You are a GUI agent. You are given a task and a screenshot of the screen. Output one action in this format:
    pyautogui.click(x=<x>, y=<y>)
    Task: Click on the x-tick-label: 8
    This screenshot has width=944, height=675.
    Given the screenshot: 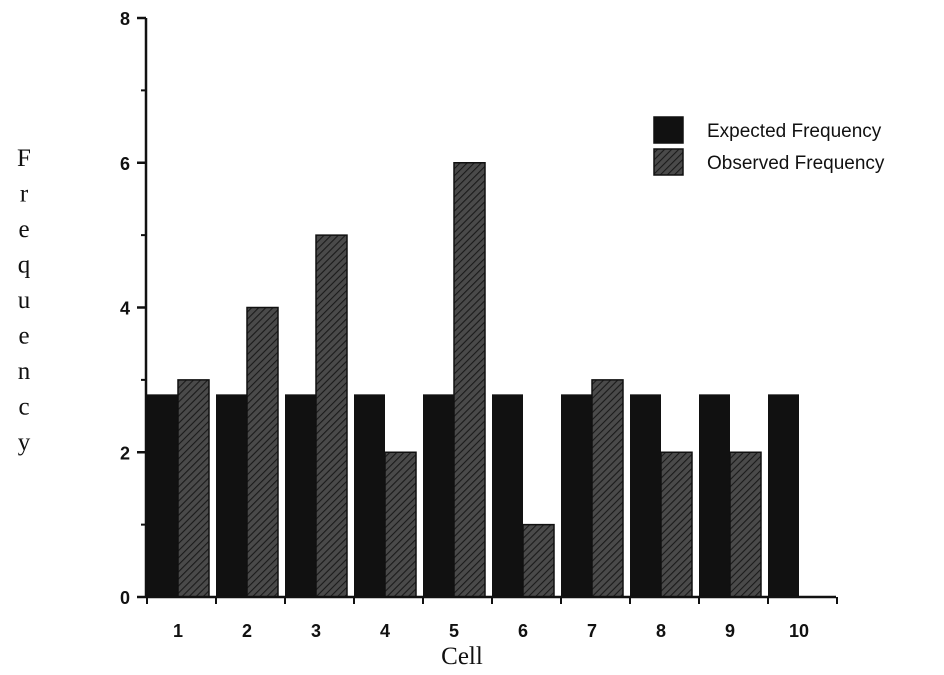 What is the action you would take?
    pyautogui.click(x=661, y=631)
    